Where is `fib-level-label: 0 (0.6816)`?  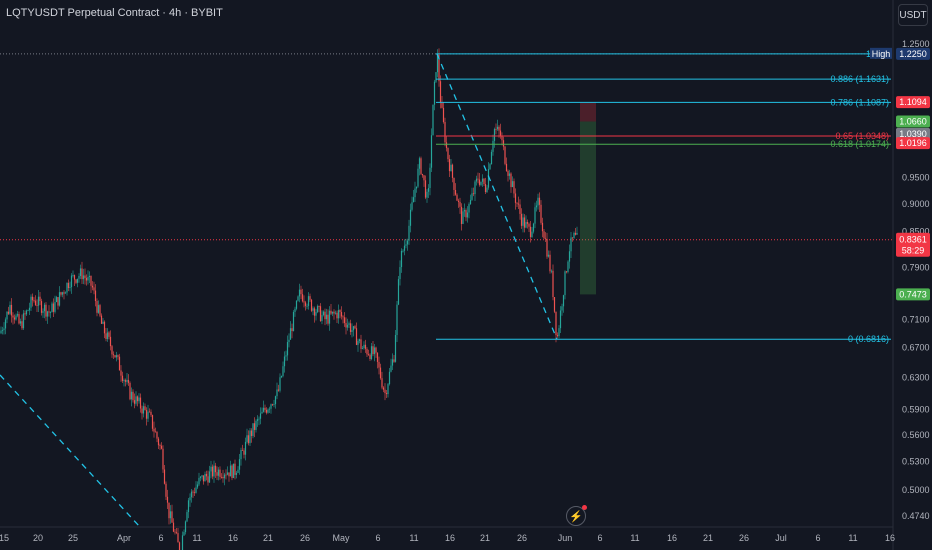
fib-level-label: 0 (0.6816) is located at coordinates (868, 339).